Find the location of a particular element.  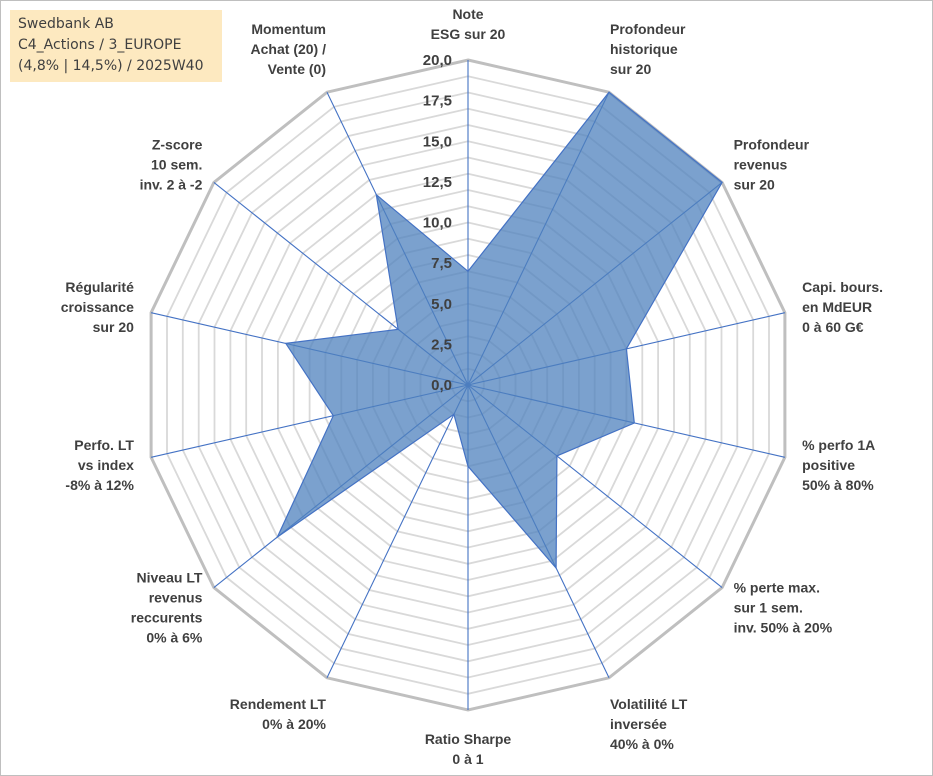

axis-label-line: inv. 2 à -2 is located at coordinates (171, 185).